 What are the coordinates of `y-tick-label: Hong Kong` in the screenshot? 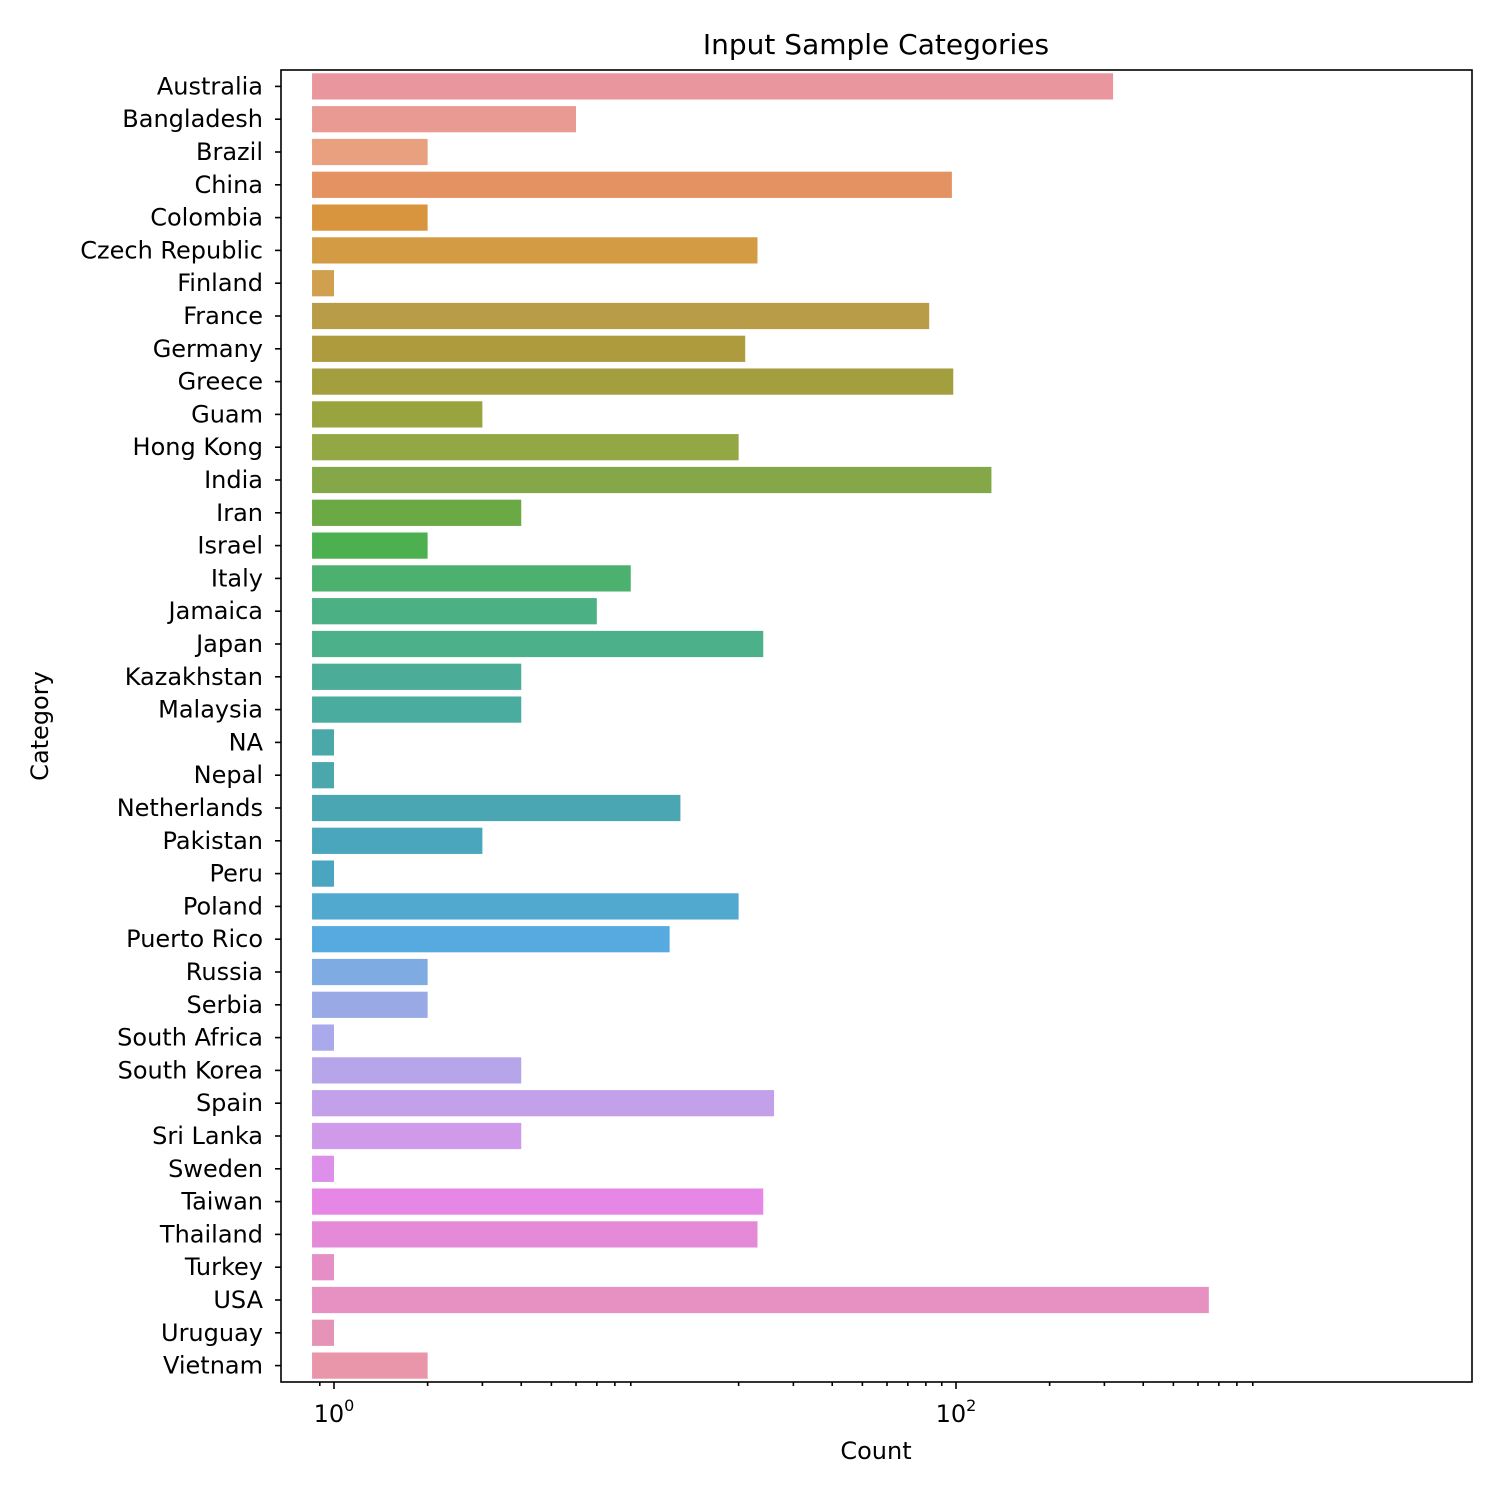 It's located at (198, 447).